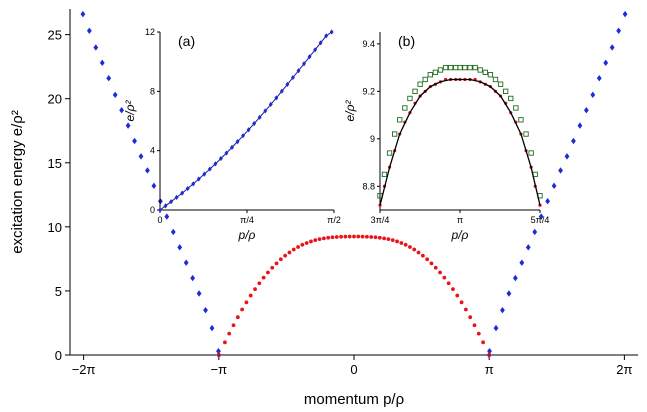 This screenshot has width=647, height=412. Describe the element at coordinates (58, 355) in the screenshot. I see `y-tick-label: 0` at that location.